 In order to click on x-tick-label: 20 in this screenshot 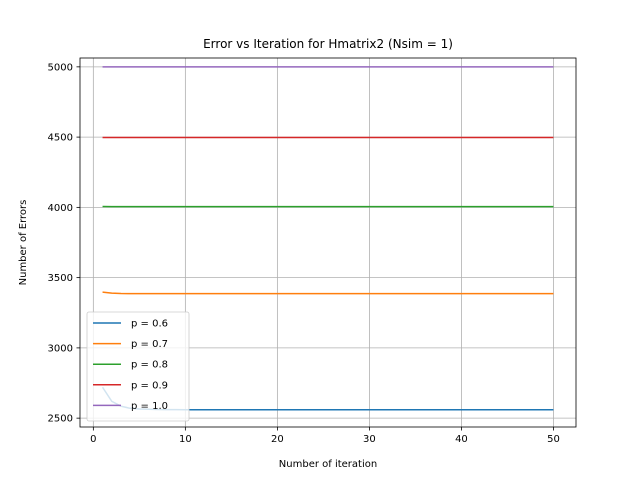, I will do `click(277, 439)`.